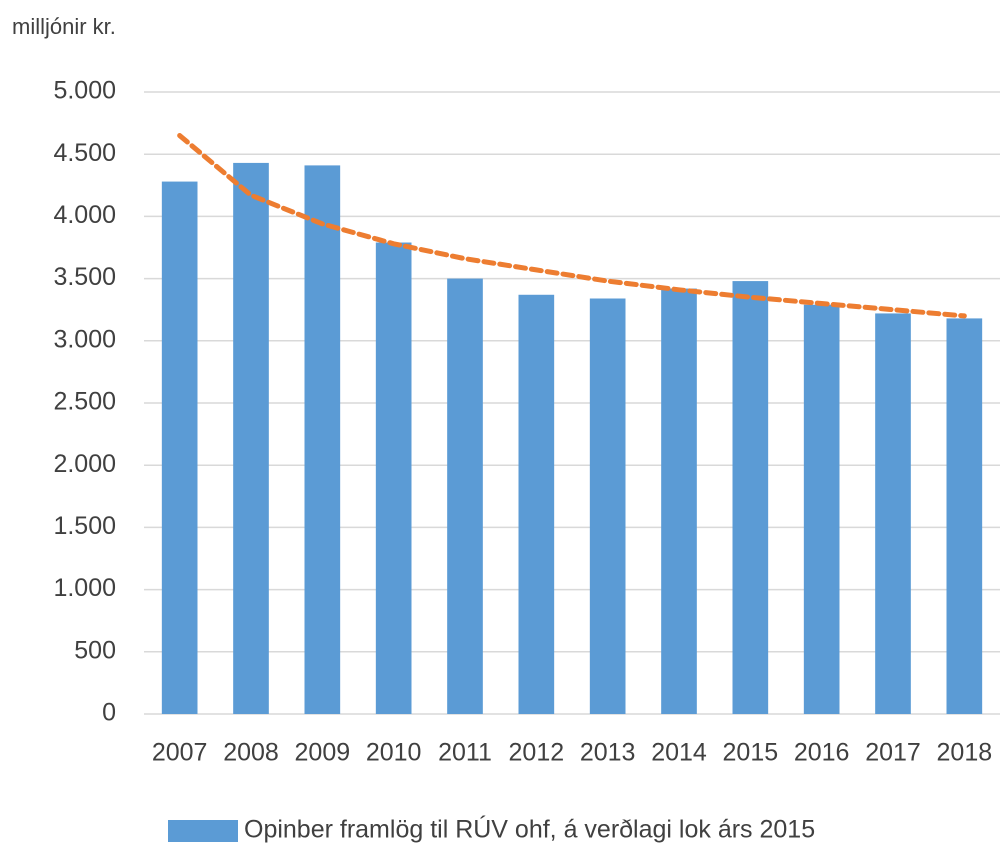  What do you see at coordinates (679, 753) in the screenshot?
I see `x-tick-label: 2014` at bounding box center [679, 753].